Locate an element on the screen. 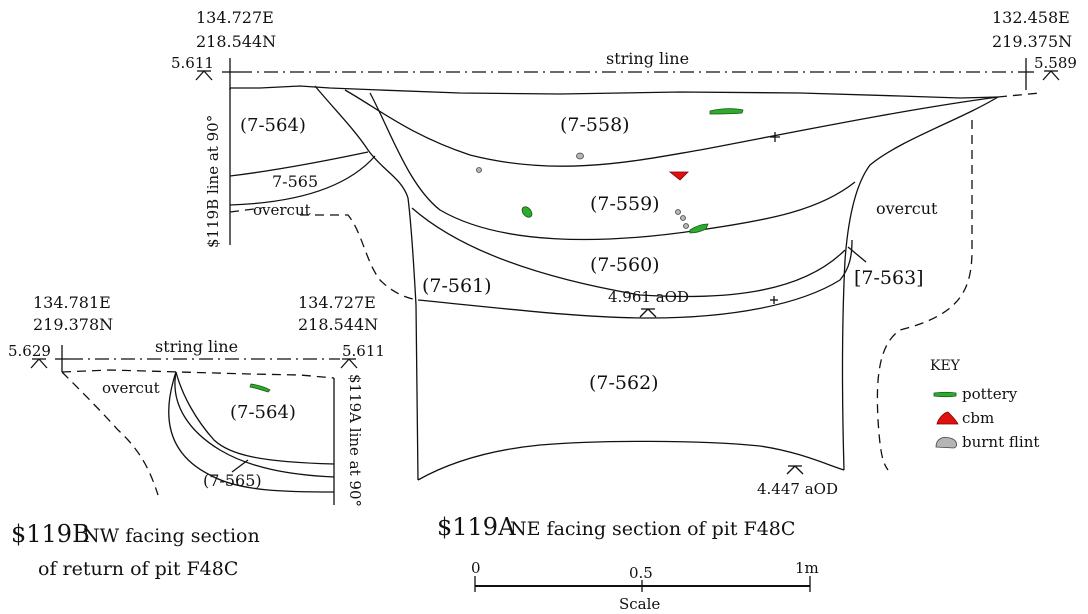  cbm-symbol is located at coordinates (947, 418).